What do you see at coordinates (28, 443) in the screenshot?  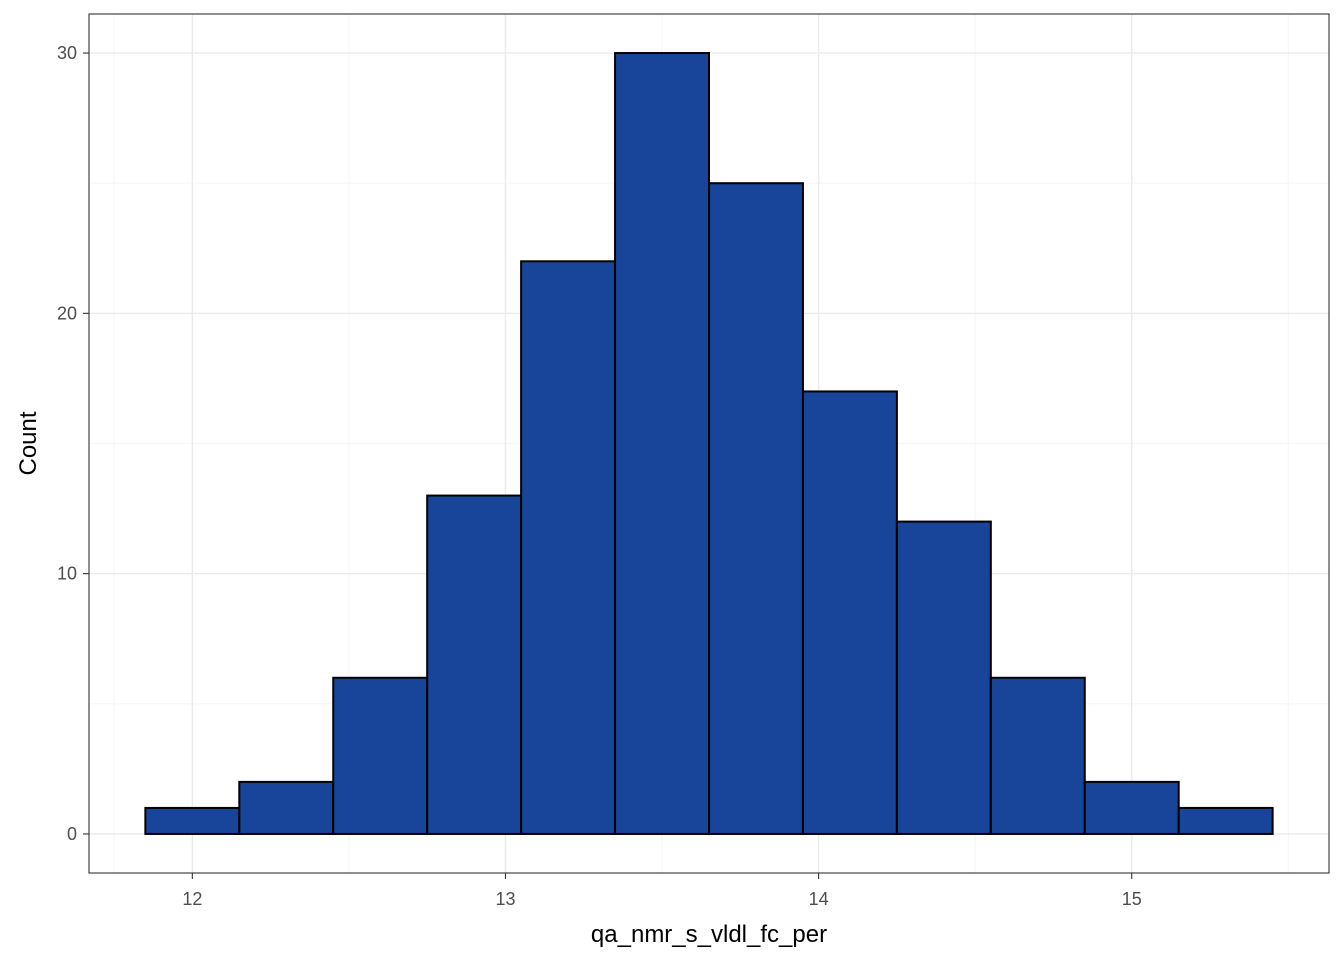 I see `y-axis-title: Count` at bounding box center [28, 443].